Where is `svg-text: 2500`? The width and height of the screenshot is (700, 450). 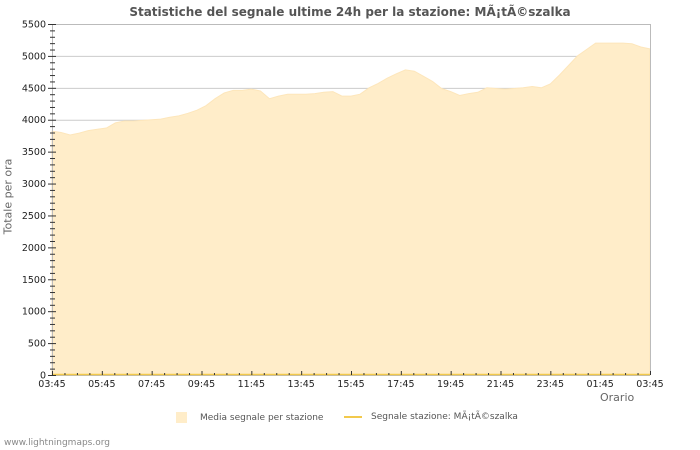
svg-text: 2500 is located at coordinates (34, 216).